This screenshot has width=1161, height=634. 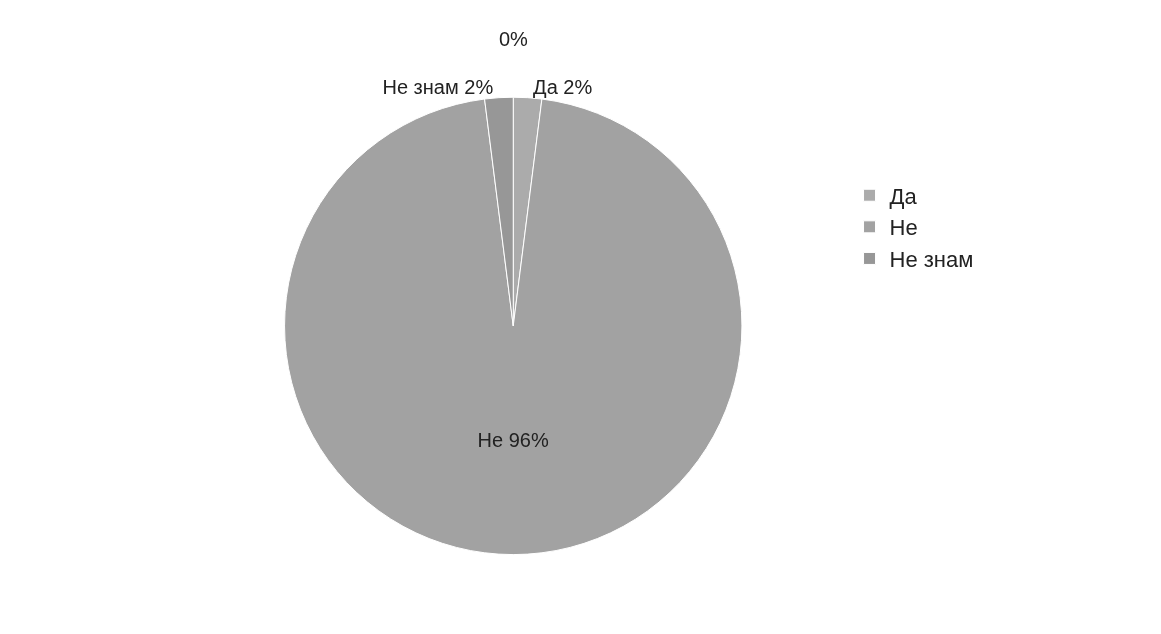 I want to click on legend-label: Не знам, so click(x=931, y=260).